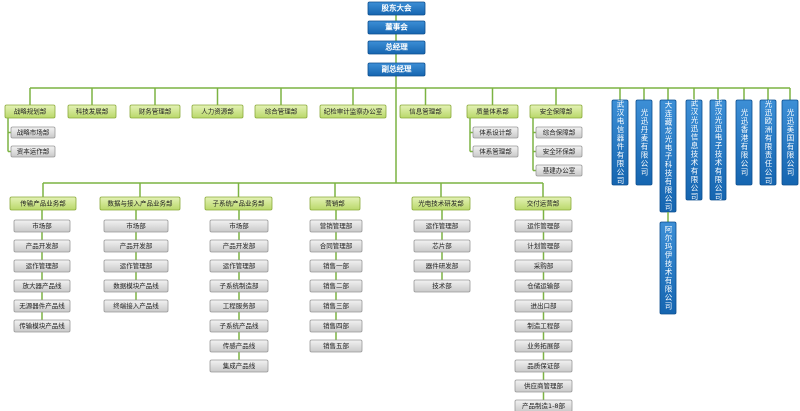  I want to click on unit-department-label: 进出口部, so click(544, 305).